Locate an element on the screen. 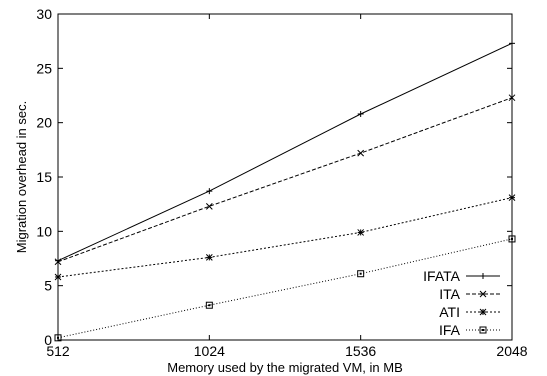  x-tick-label: 2048 is located at coordinates (511, 351).